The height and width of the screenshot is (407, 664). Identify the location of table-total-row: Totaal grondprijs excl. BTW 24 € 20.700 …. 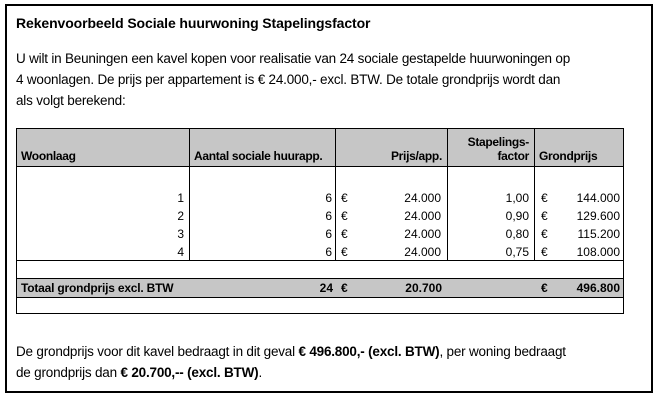
(320, 288).